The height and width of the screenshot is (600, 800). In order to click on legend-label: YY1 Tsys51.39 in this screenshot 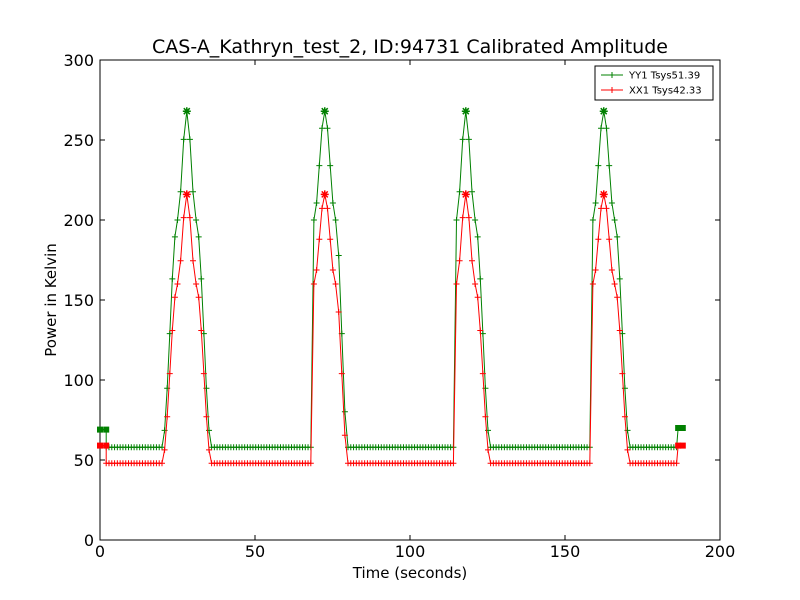, I will do `click(664, 76)`.